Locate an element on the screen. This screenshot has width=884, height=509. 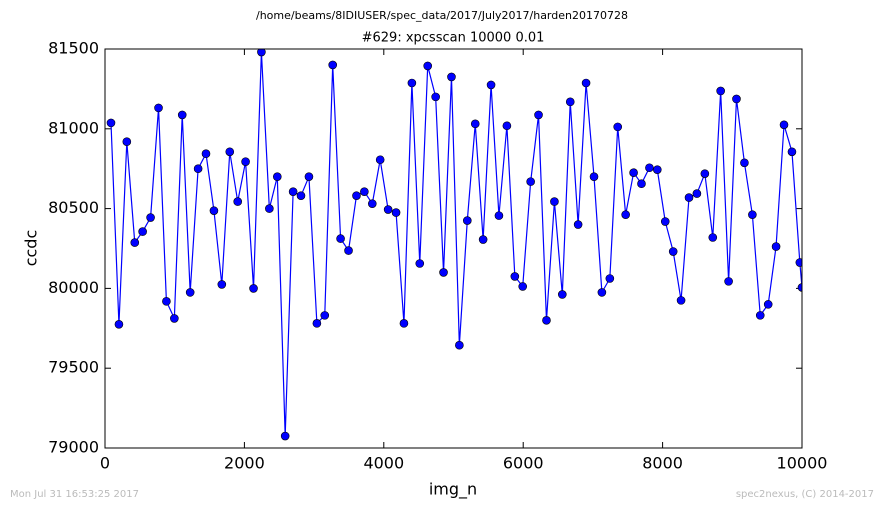
y-tick-label: 79500 is located at coordinates (73, 367).